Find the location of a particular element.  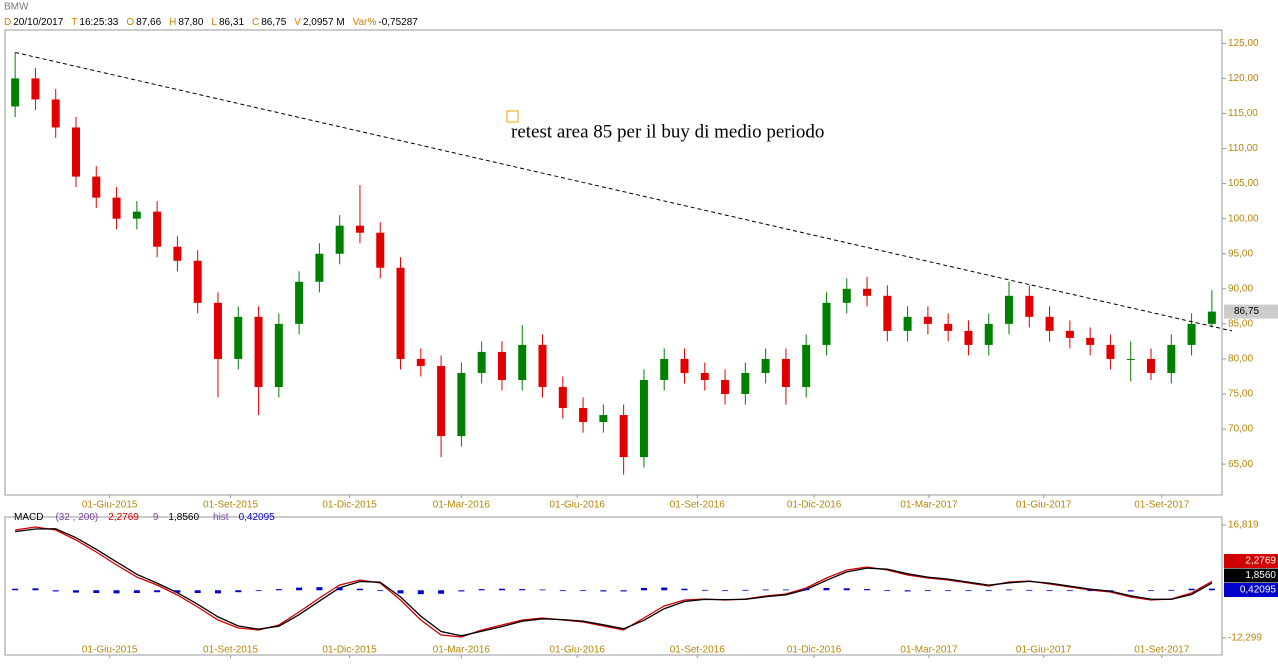

x-tick-label: 01-Set-2017 is located at coordinates (1161, 650).